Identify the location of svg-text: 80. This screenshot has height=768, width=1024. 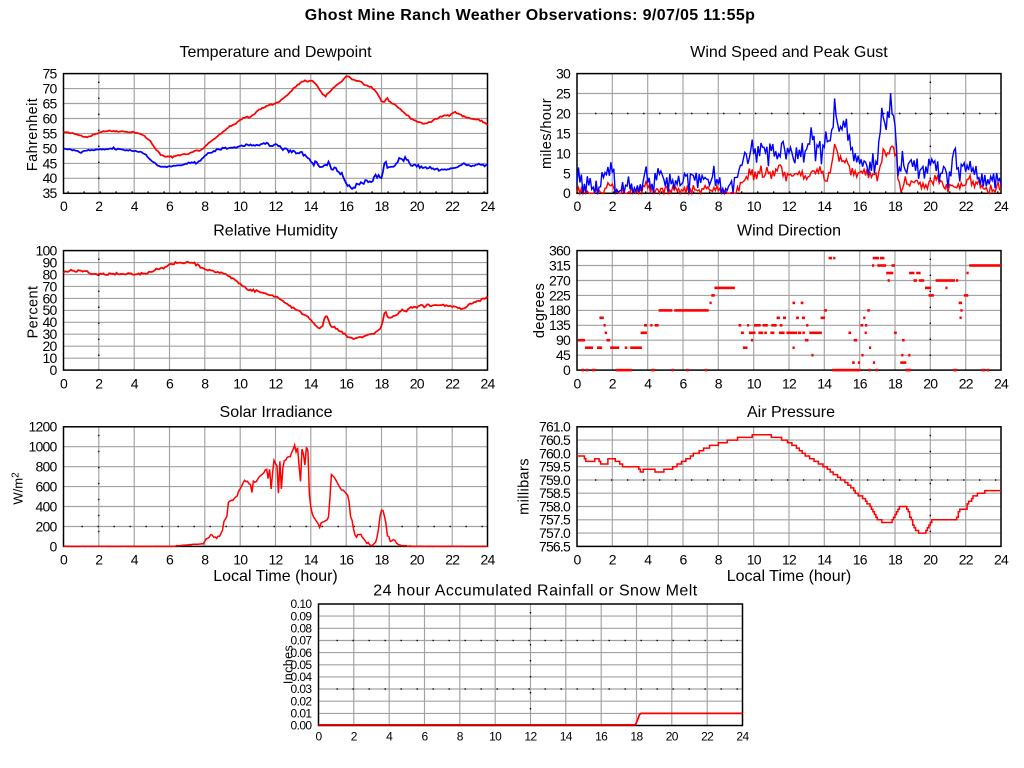
(50, 274).